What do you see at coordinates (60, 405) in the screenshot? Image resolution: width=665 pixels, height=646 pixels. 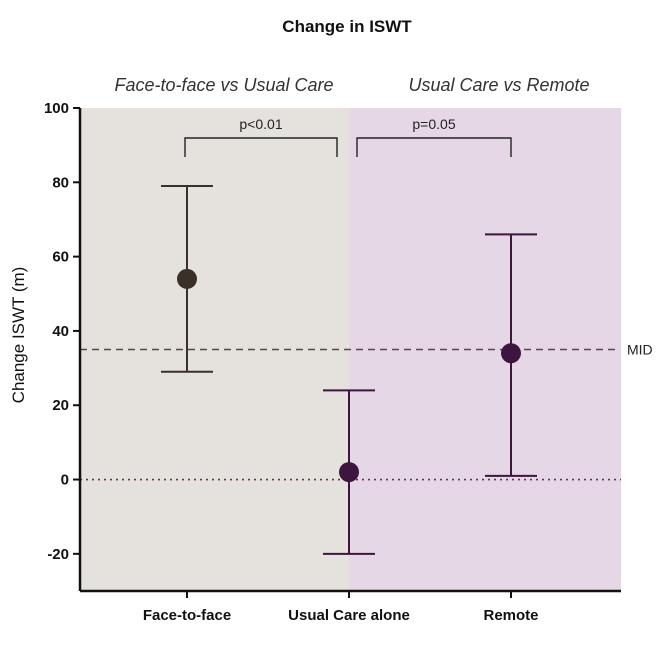 I see `y-tick-label: 20` at bounding box center [60, 405].